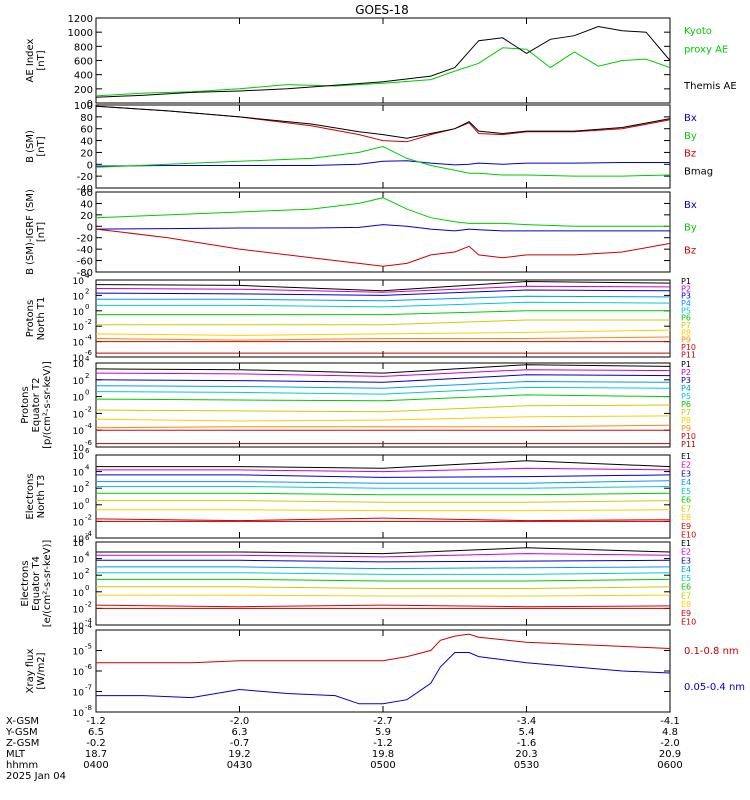 The image size is (750, 800). I want to click on legend-entry-P10: P10, so click(688, 347).